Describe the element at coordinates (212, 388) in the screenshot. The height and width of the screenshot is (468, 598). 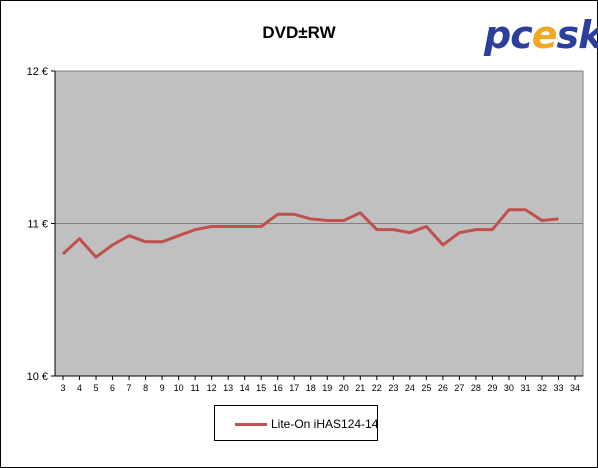
I see `x-tick-label: 12` at that location.